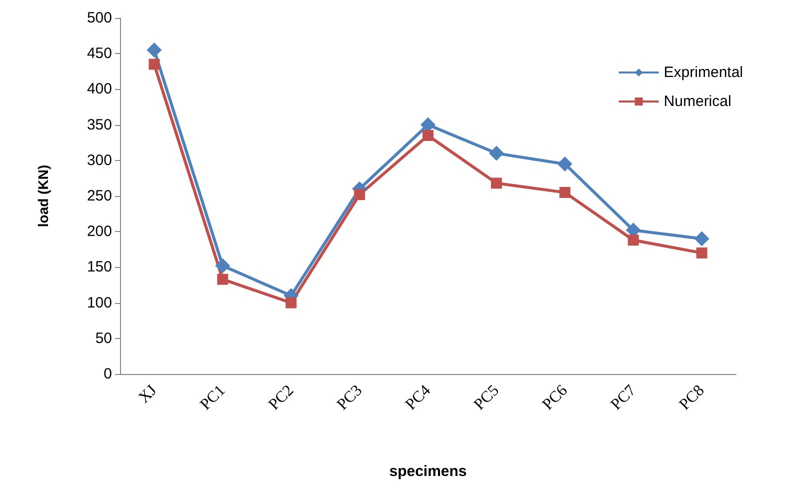  What do you see at coordinates (282, 398) in the screenshot?
I see `x-tick-label: PC2` at bounding box center [282, 398].